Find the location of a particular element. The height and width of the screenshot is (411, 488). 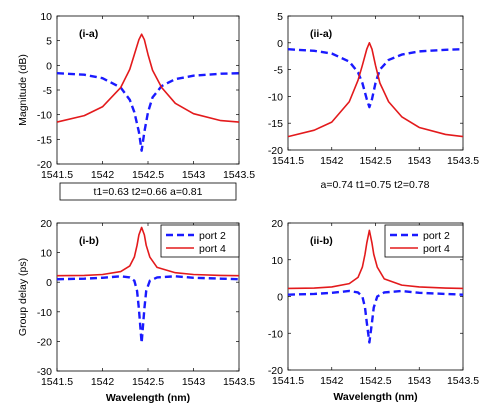

parameter-caption: a=0.74 t1=0.75 t2=0.78 is located at coordinates (375, 185).